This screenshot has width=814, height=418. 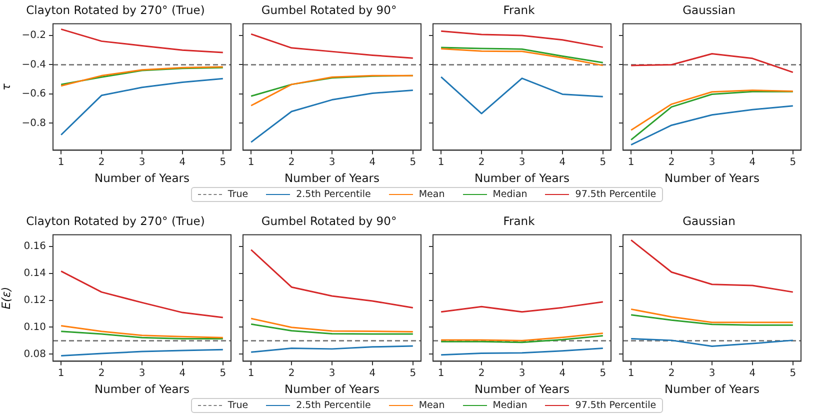 What do you see at coordinates (35, 354) in the screenshot?
I see `y-tick-label: 0.08` at bounding box center [35, 354].